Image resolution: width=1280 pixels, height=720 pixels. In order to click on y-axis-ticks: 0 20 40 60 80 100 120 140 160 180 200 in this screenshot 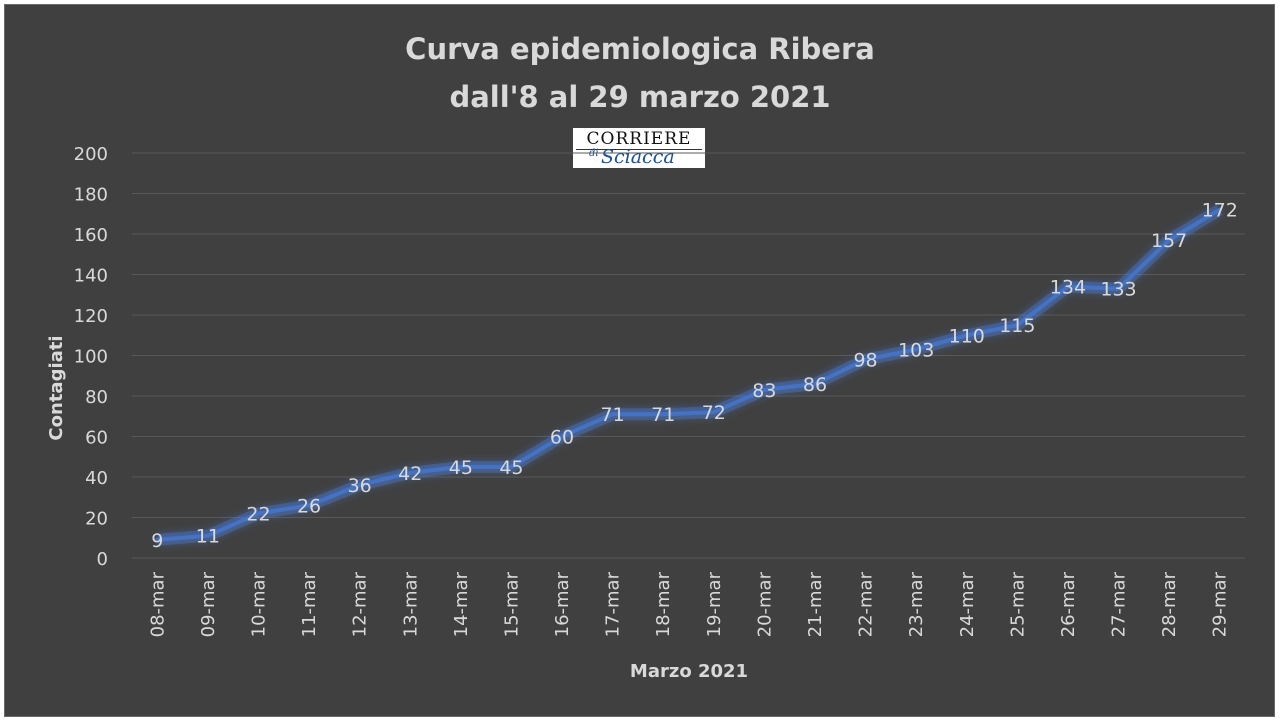, I will do `click(91, 357)`.